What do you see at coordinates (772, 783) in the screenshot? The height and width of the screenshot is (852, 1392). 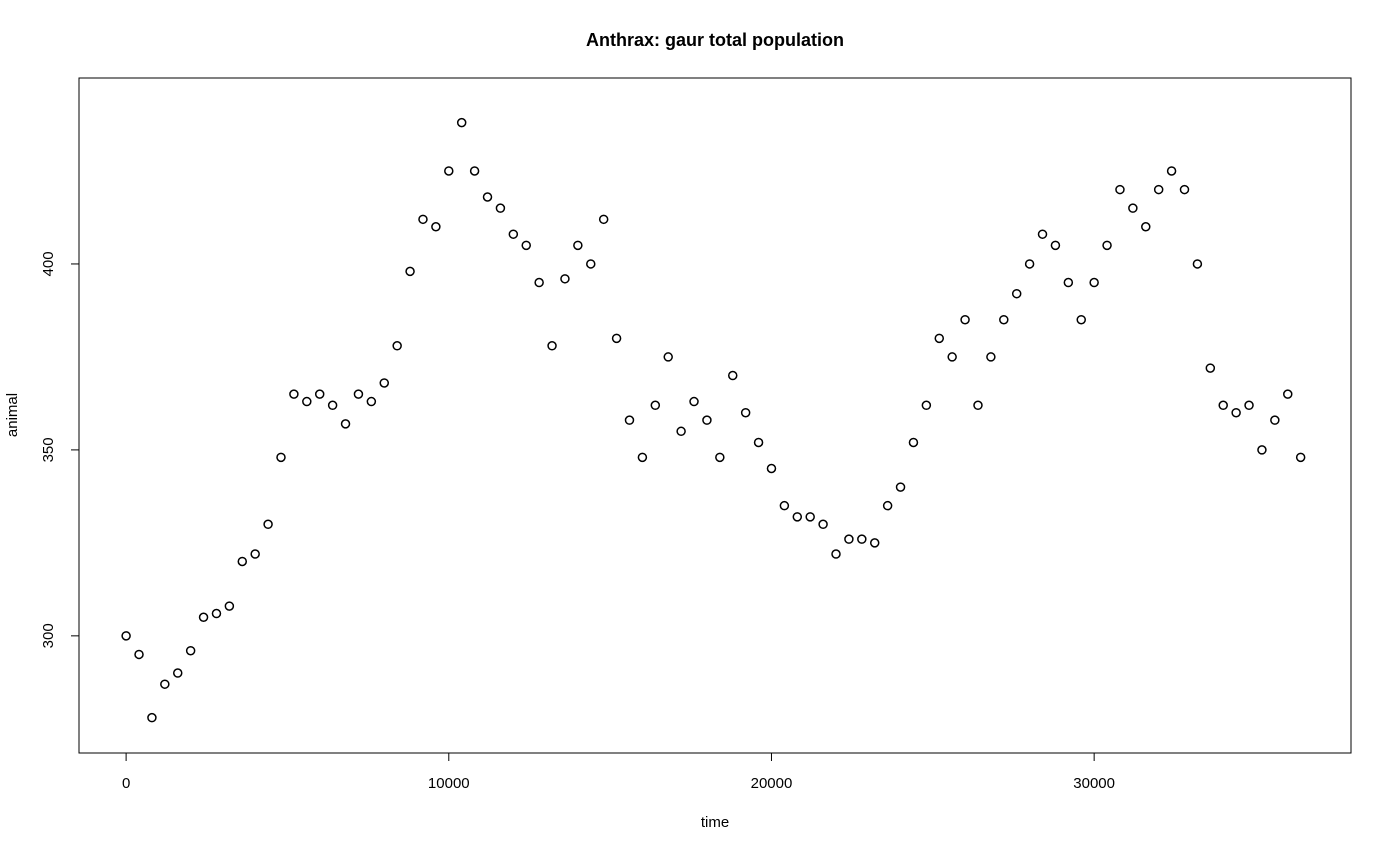 I see `x-tick-label: 20000` at bounding box center [772, 783].